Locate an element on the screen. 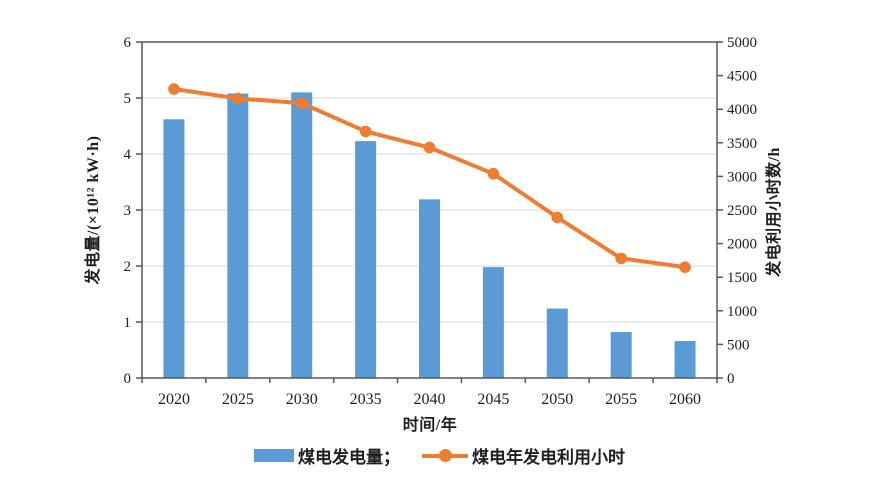 The width and height of the screenshot is (879, 501). line-series-swatch is located at coordinates (445, 455).